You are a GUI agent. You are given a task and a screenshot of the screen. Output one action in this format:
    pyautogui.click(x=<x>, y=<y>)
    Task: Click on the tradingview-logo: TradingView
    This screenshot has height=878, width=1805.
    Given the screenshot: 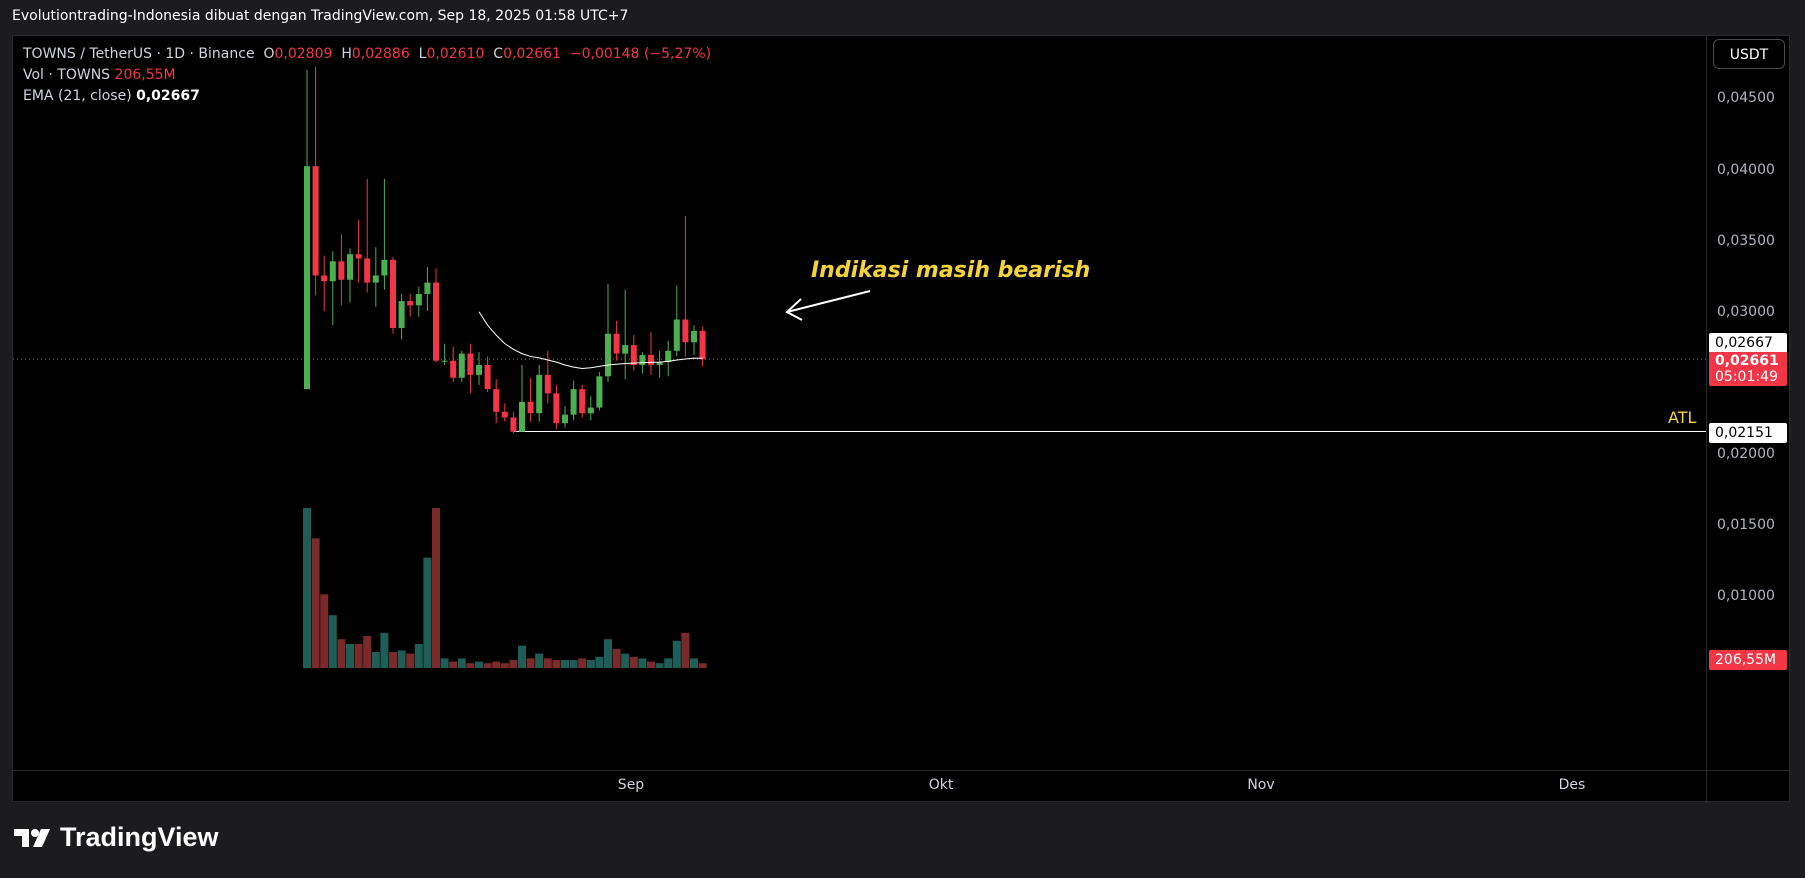 What is the action you would take?
    pyautogui.click(x=116, y=837)
    